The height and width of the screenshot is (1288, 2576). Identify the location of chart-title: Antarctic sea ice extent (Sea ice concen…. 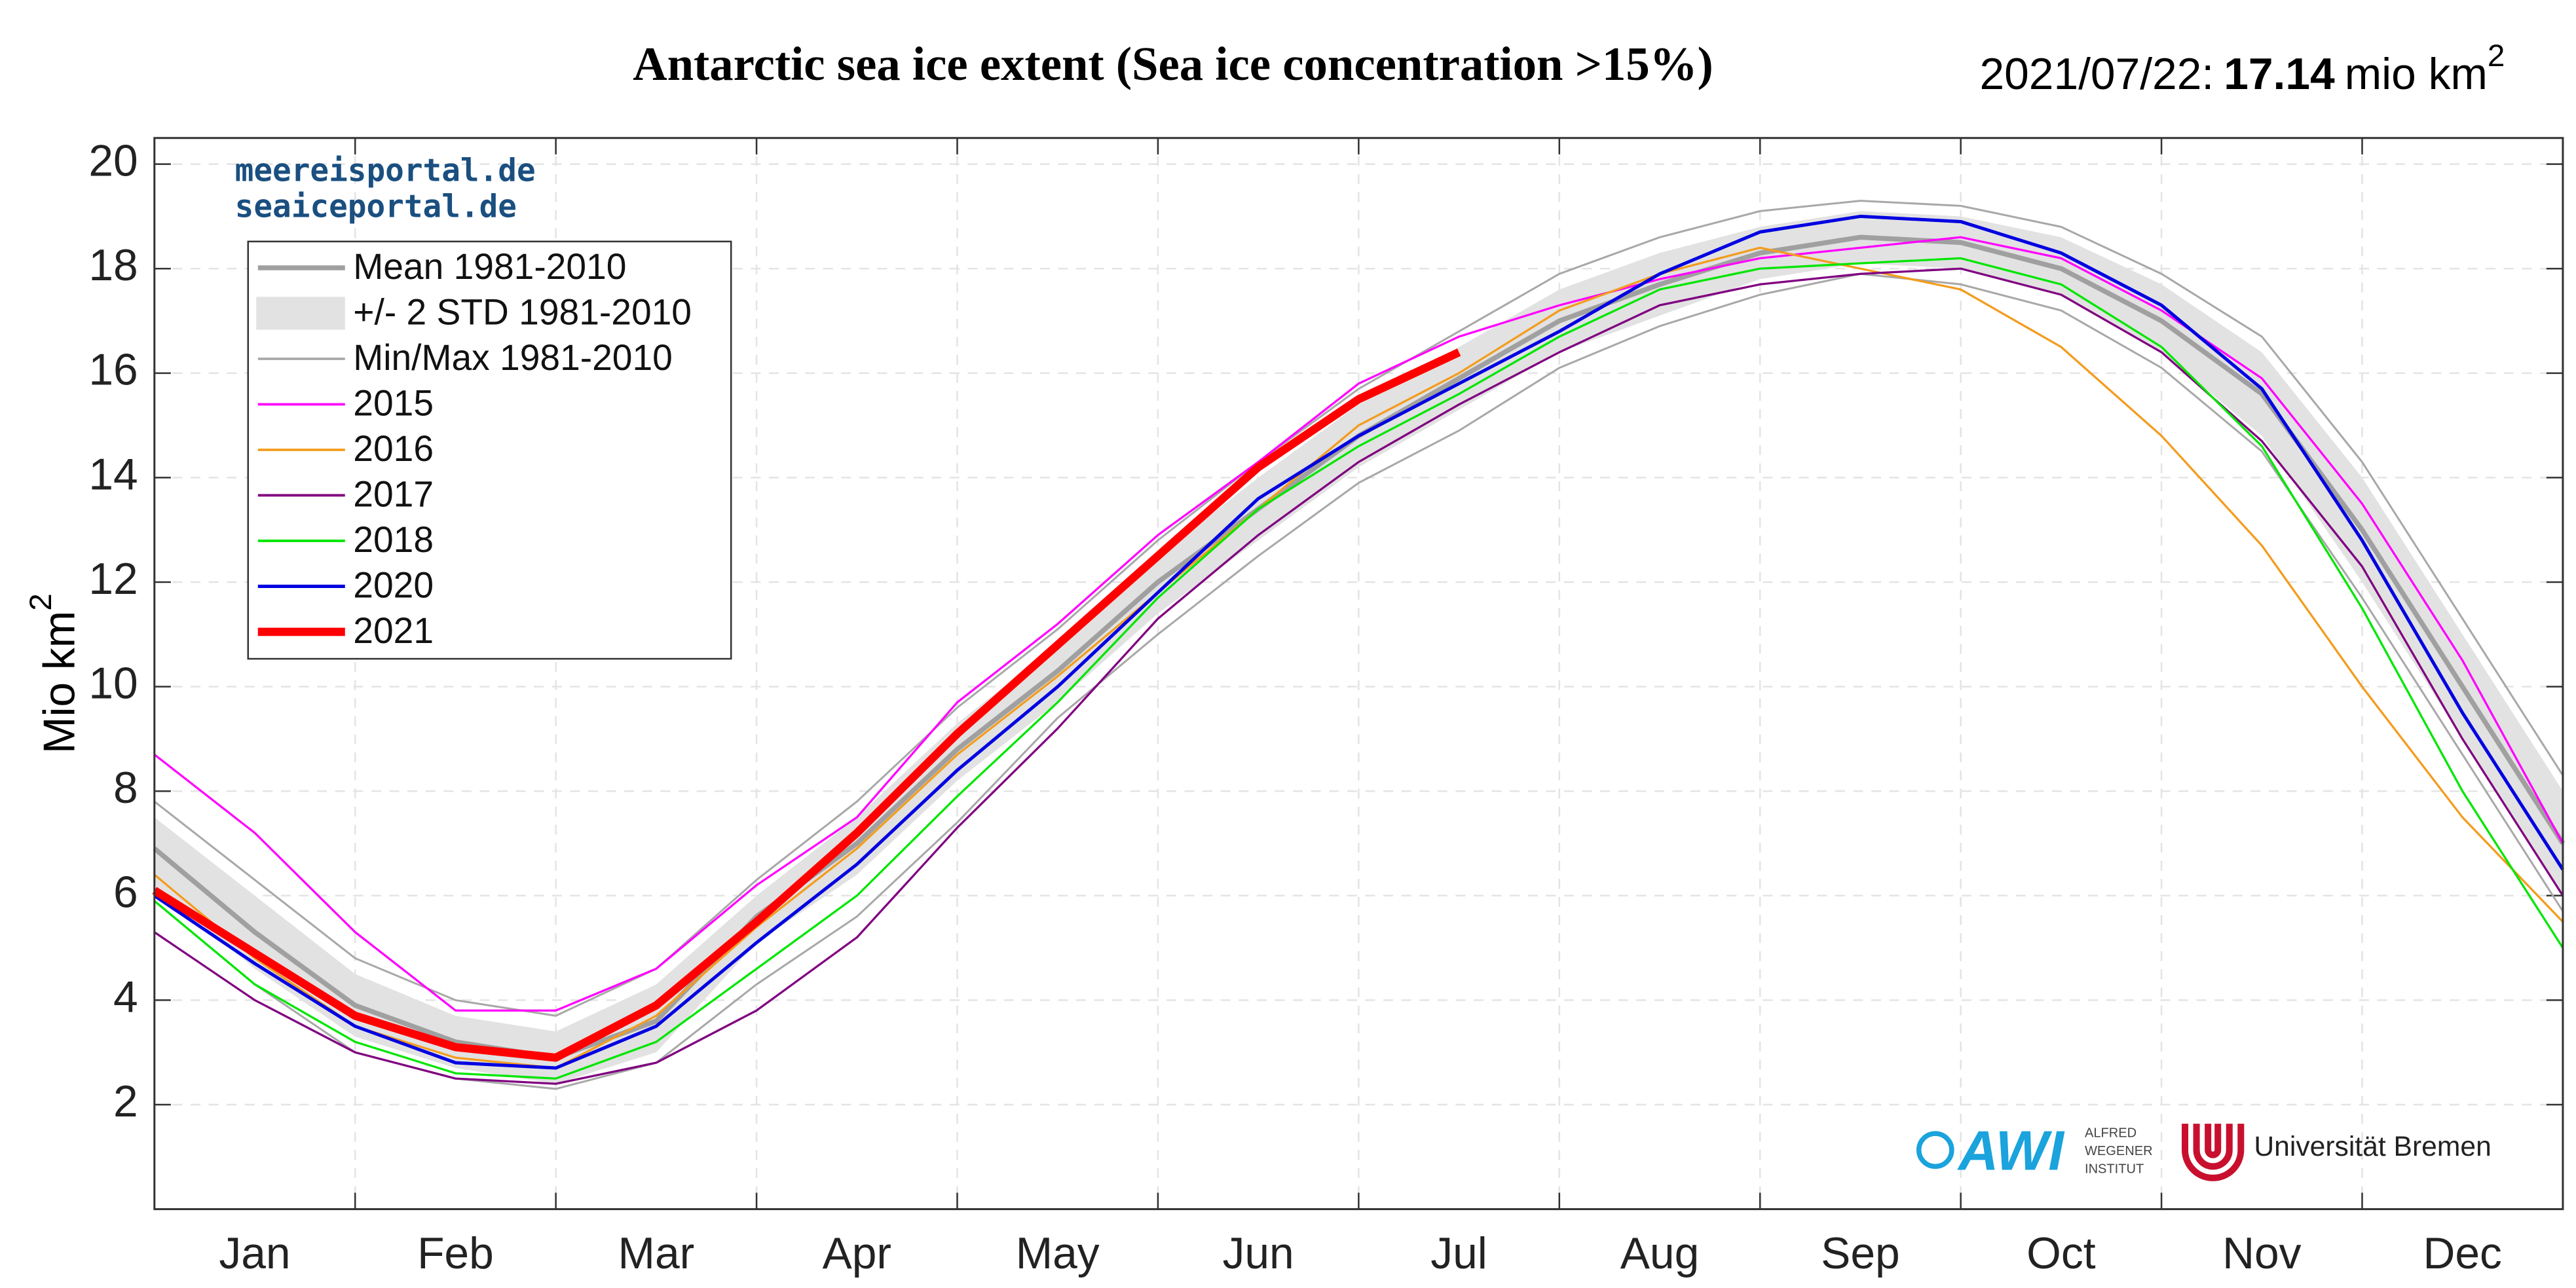
(1173, 63).